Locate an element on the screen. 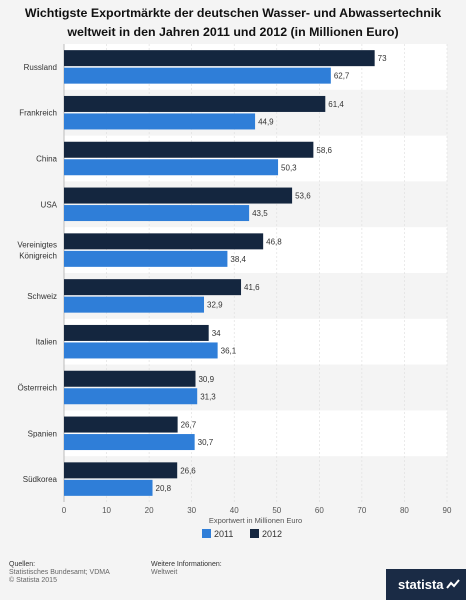 Image resolution: width=466 pixels, height=600 pixels. value-label: 61,4 is located at coordinates (336, 104).